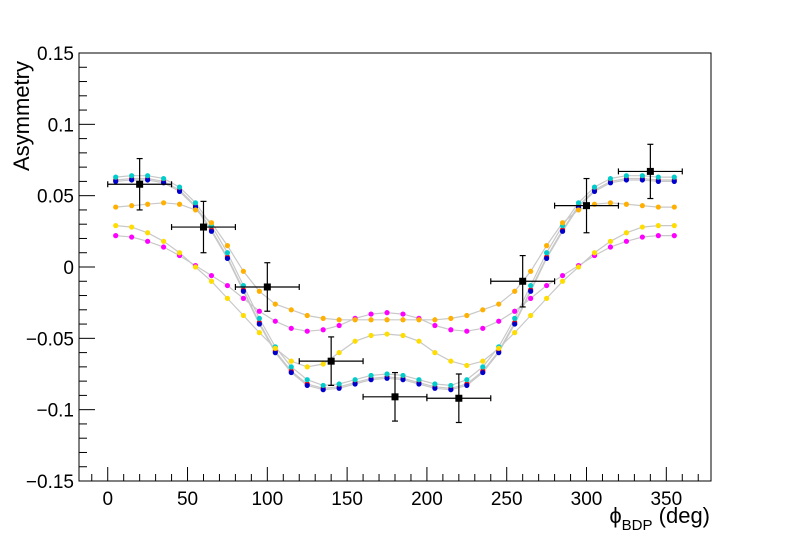 This screenshot has width=789, height=534. What do you see at coordinates (427, 499) in the screenshot?
I see `x-tick-label: 200` at bounding box center [427, 499].